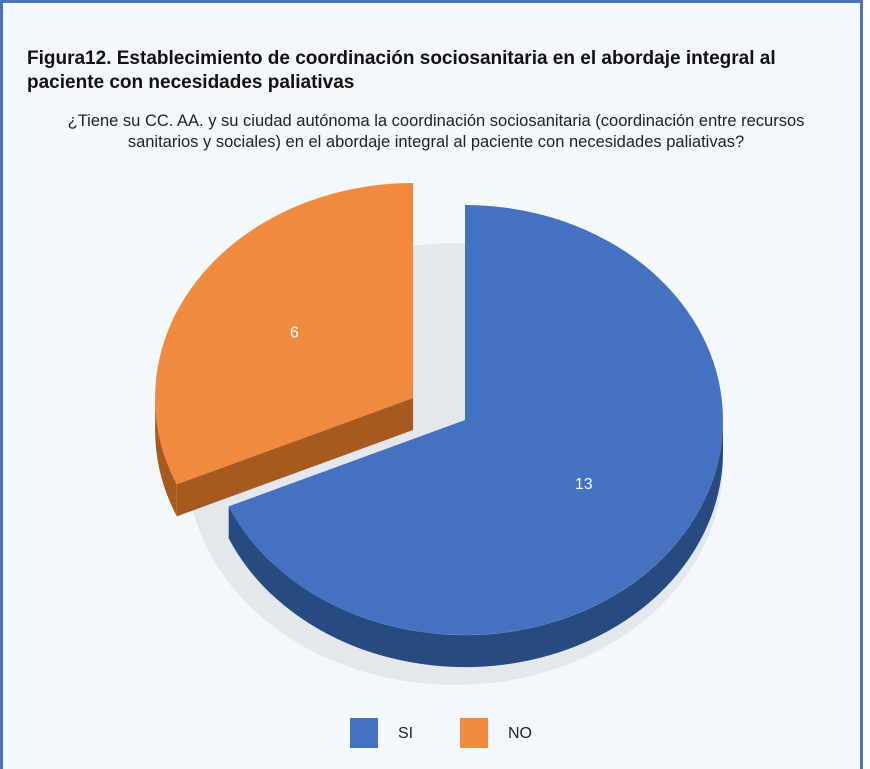  What do you see at coordinates (405, 733) in the screenshot?
I see `legend-label: SI` at bounding box center [405, 733].